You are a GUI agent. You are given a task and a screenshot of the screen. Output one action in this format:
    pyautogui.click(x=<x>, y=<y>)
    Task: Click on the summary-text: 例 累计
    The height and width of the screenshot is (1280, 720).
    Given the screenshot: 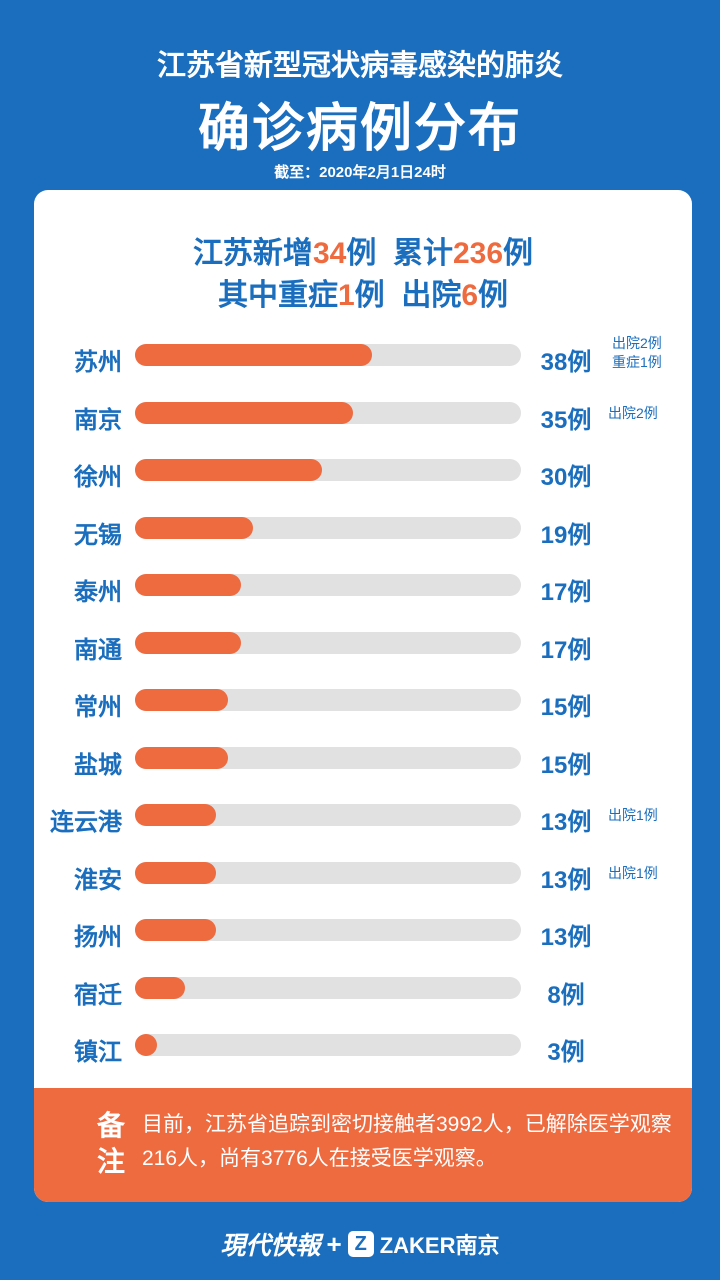 What is the action you would take?
    pyautogui.click(x=399, y=253)
    